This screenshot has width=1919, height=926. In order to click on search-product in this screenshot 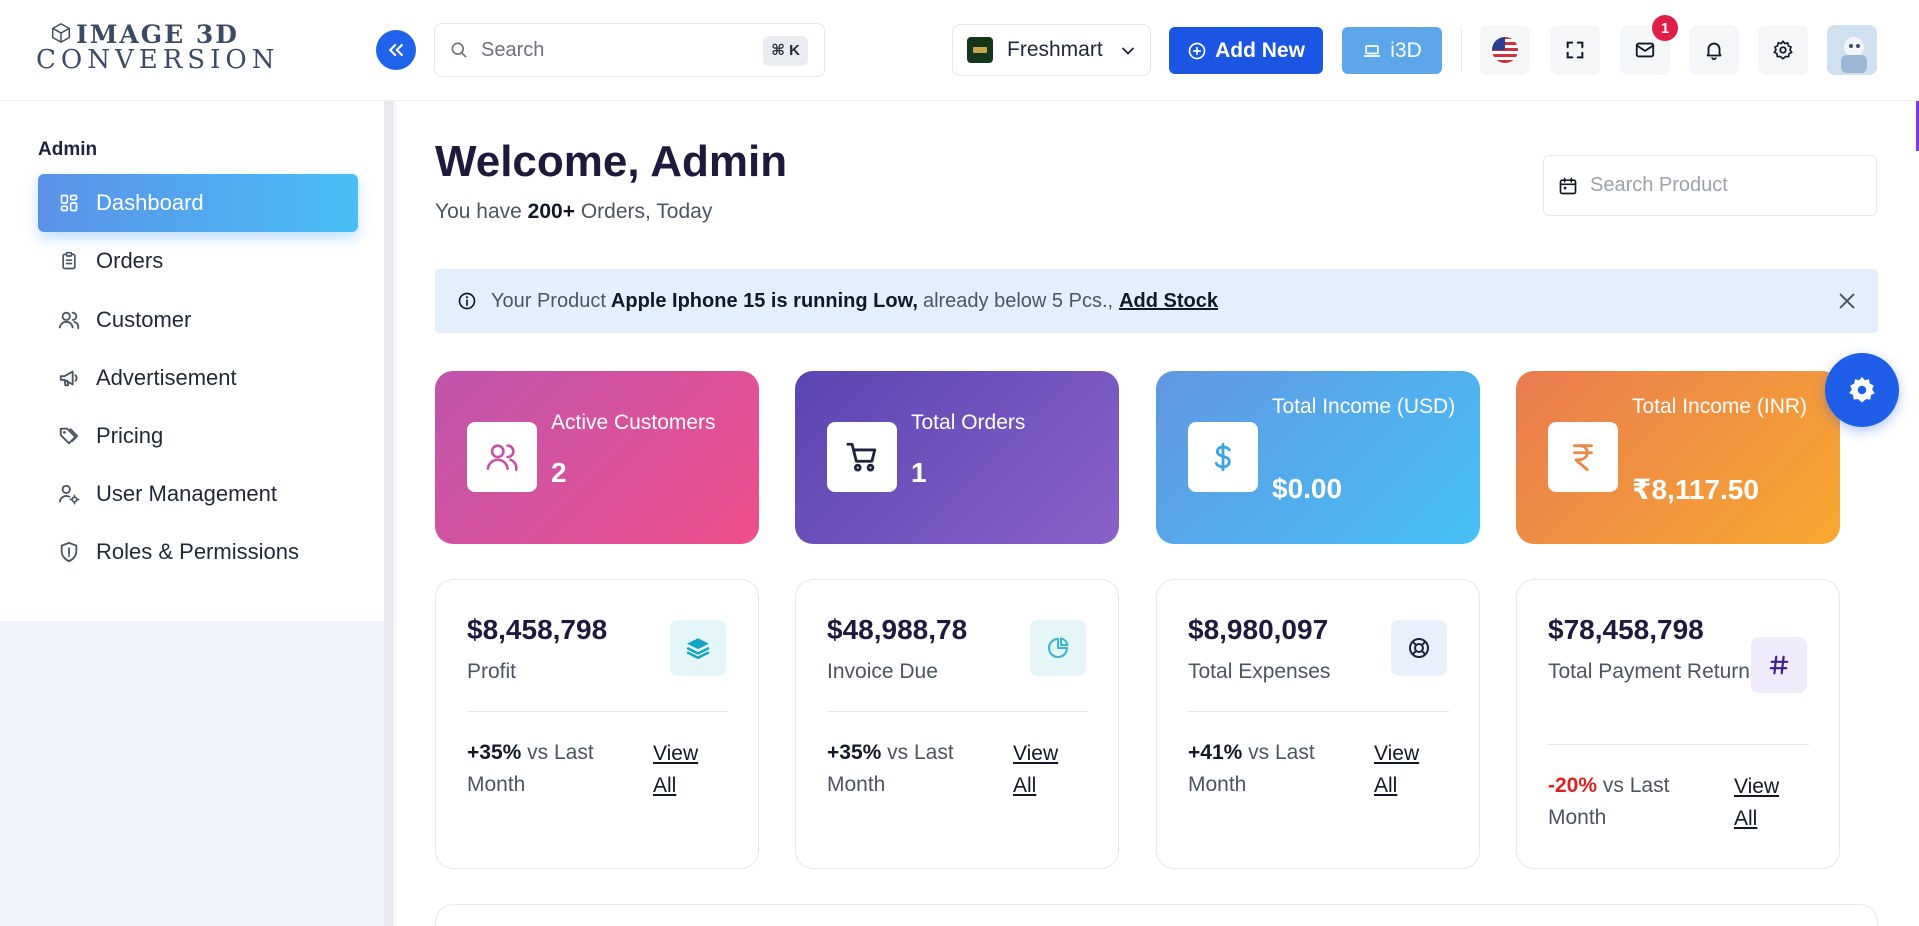, I will do `click(1710, 185)`.